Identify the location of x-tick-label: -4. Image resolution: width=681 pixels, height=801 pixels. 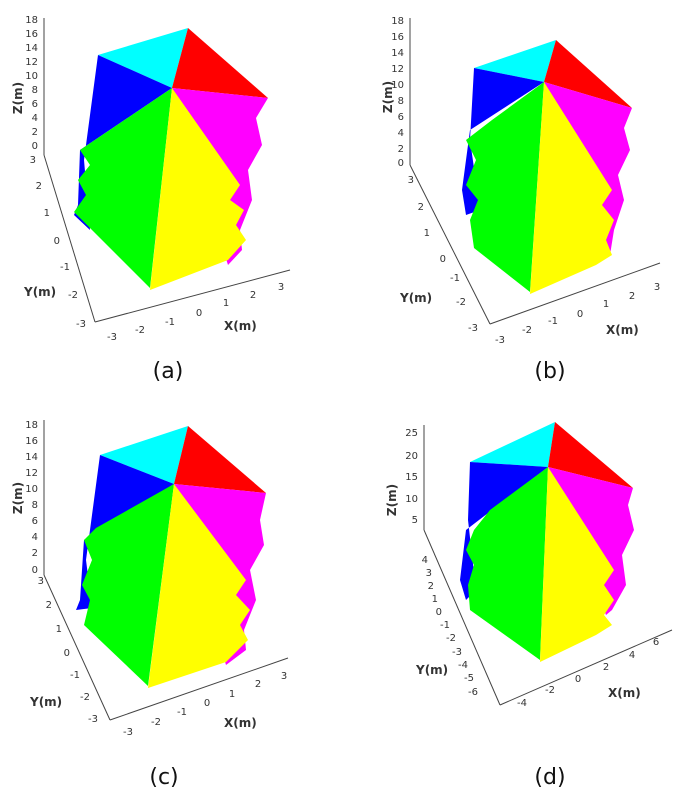
(522, 703).